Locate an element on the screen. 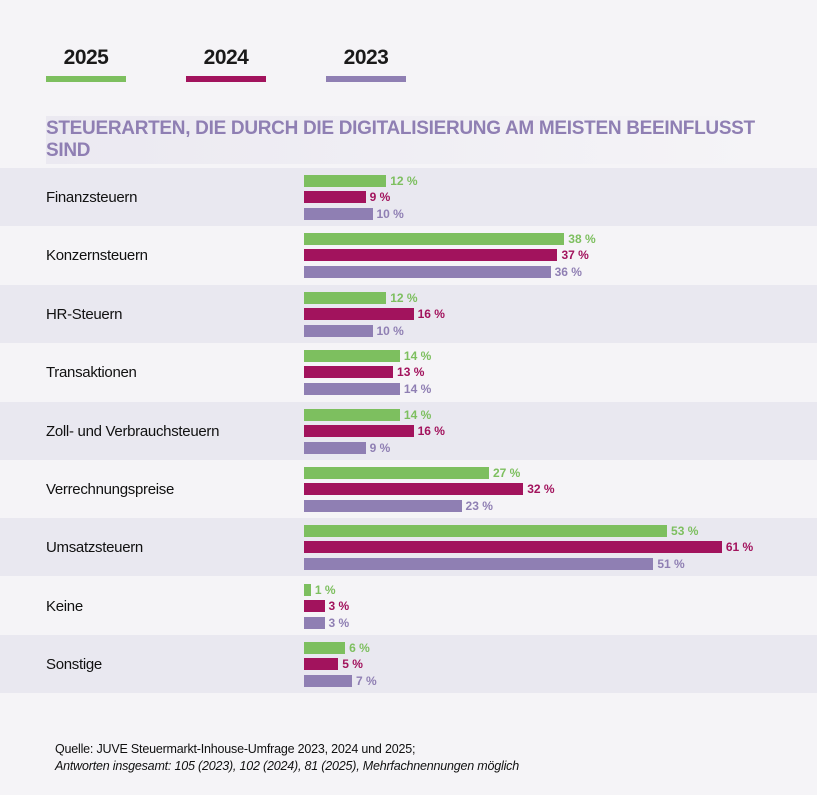  category-label: Transaktionen is located at coordinates (91, 373).